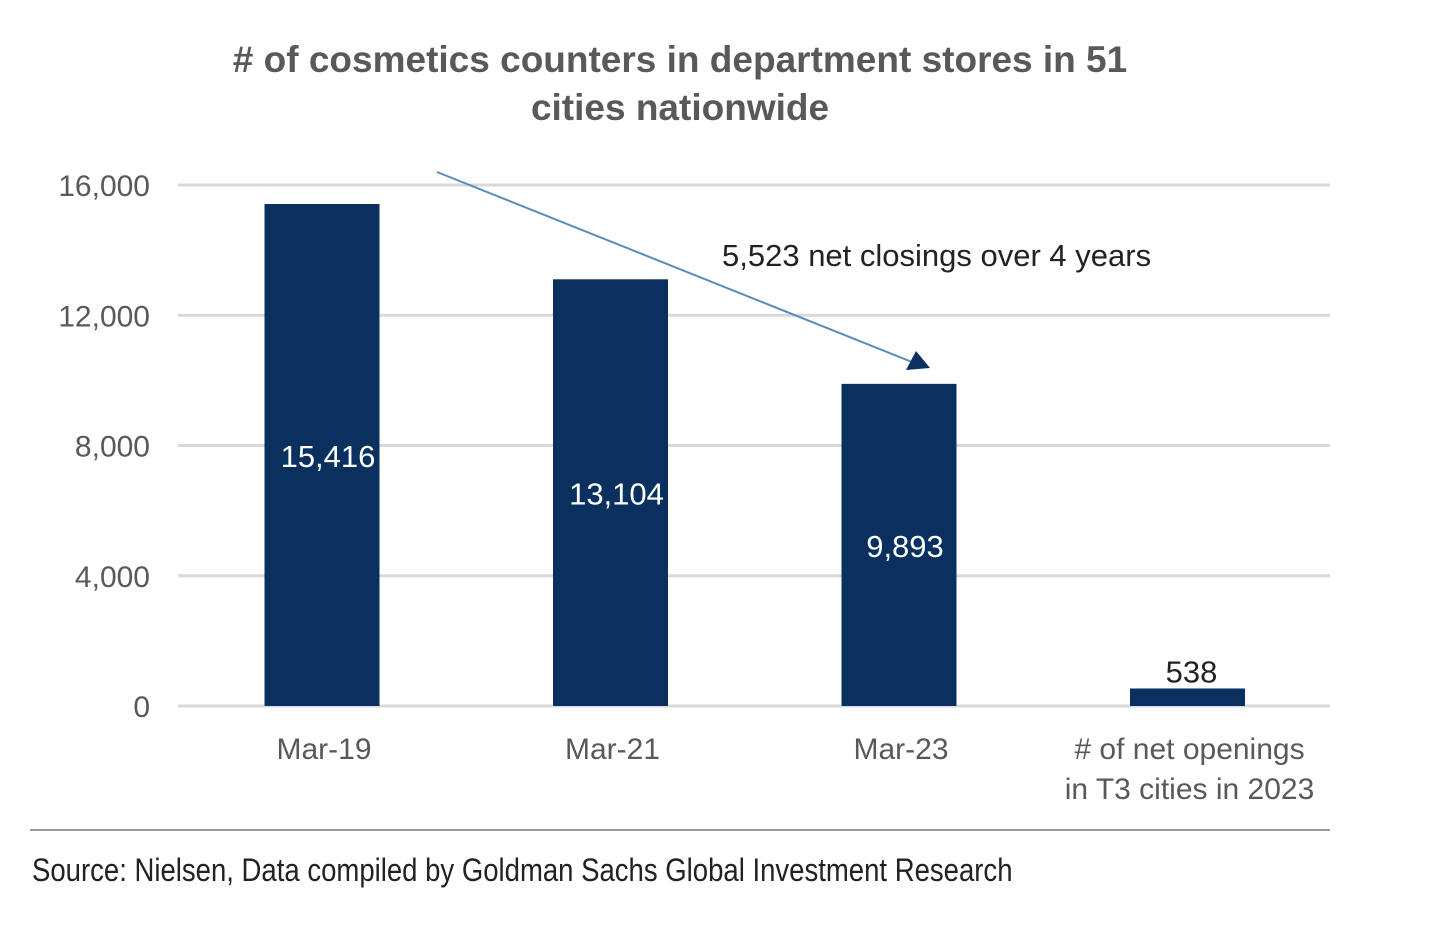 The width and height of the screenshot is (1439, 933). What do you see at coordinates (1190, 789) in the screenshot?
I see `x-tick-label: in T3 cities in 2023` at bounding box center [1190, 789].